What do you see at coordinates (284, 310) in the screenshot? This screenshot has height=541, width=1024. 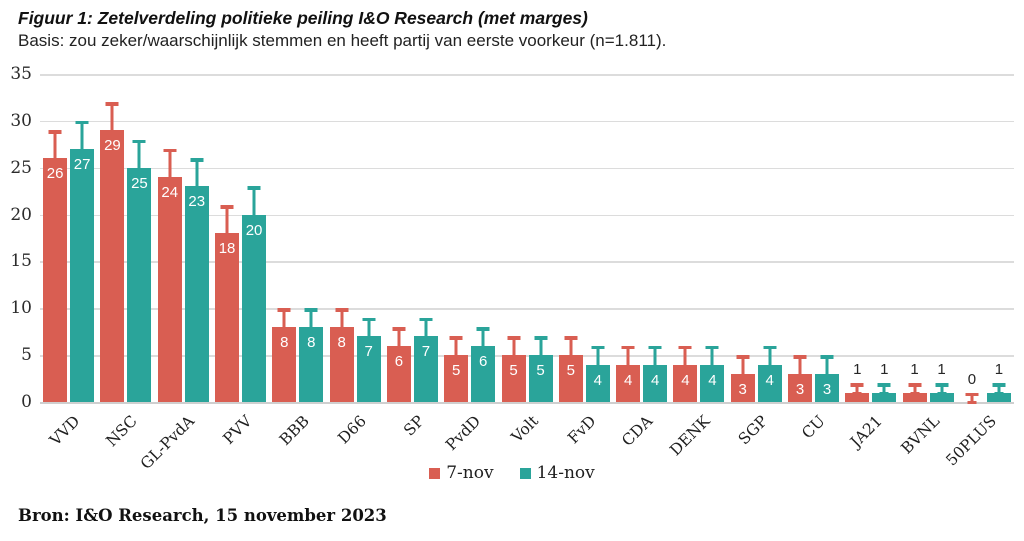 I see `error-cap-7-nov-BBB` at bounding box center [284, 310].